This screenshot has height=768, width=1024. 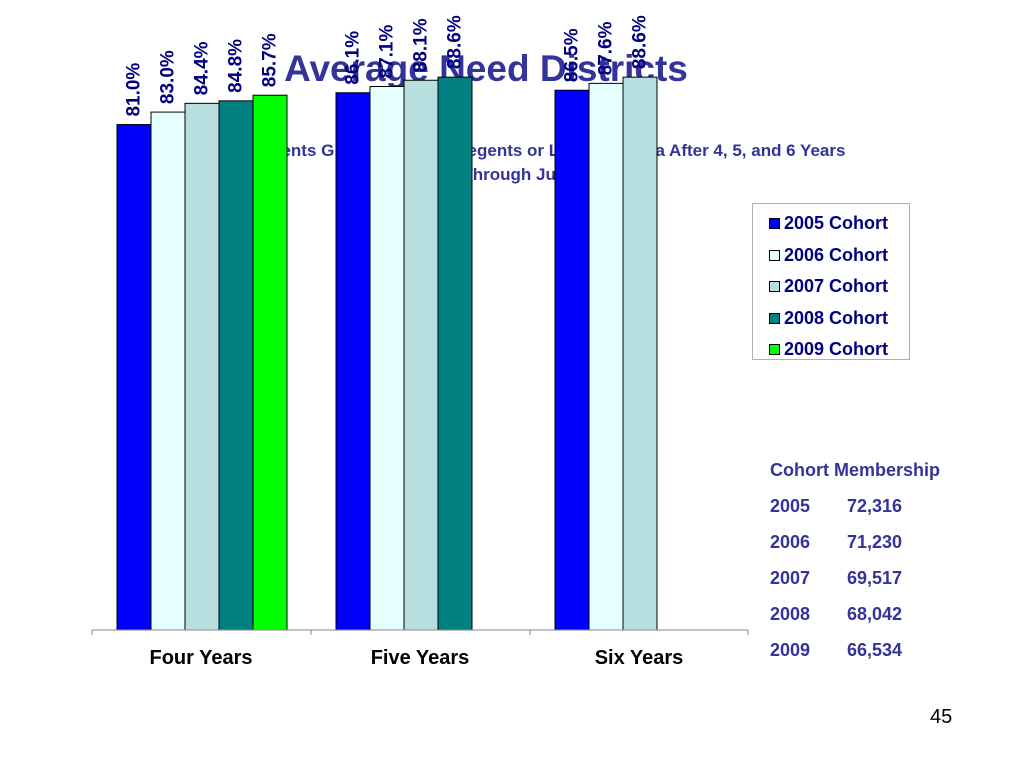 What do you see at coordinates (168, 371) in the screenshot?
I see `bar-2006-four-years` at bounding box center [168, 371].